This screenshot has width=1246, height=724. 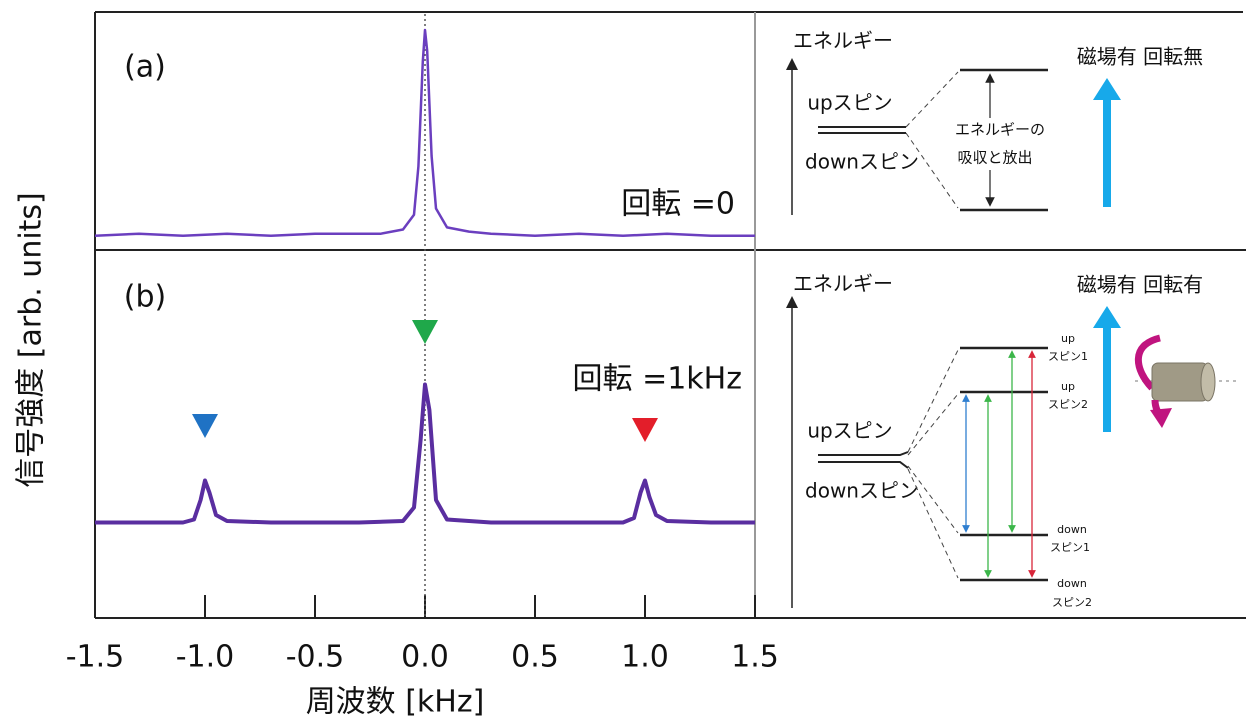 I want to click on x-axis-label: 周波数 [kHz], so click(x=395, y=702).